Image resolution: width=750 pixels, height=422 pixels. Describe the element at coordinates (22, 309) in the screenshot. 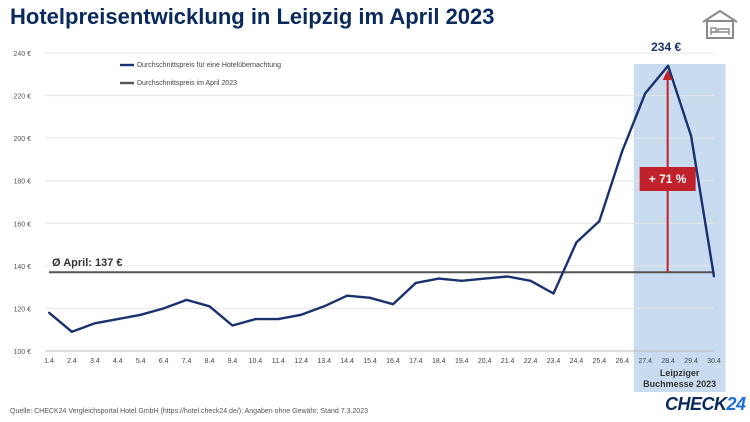

I see `y-tick-label: 120 €` at that location.